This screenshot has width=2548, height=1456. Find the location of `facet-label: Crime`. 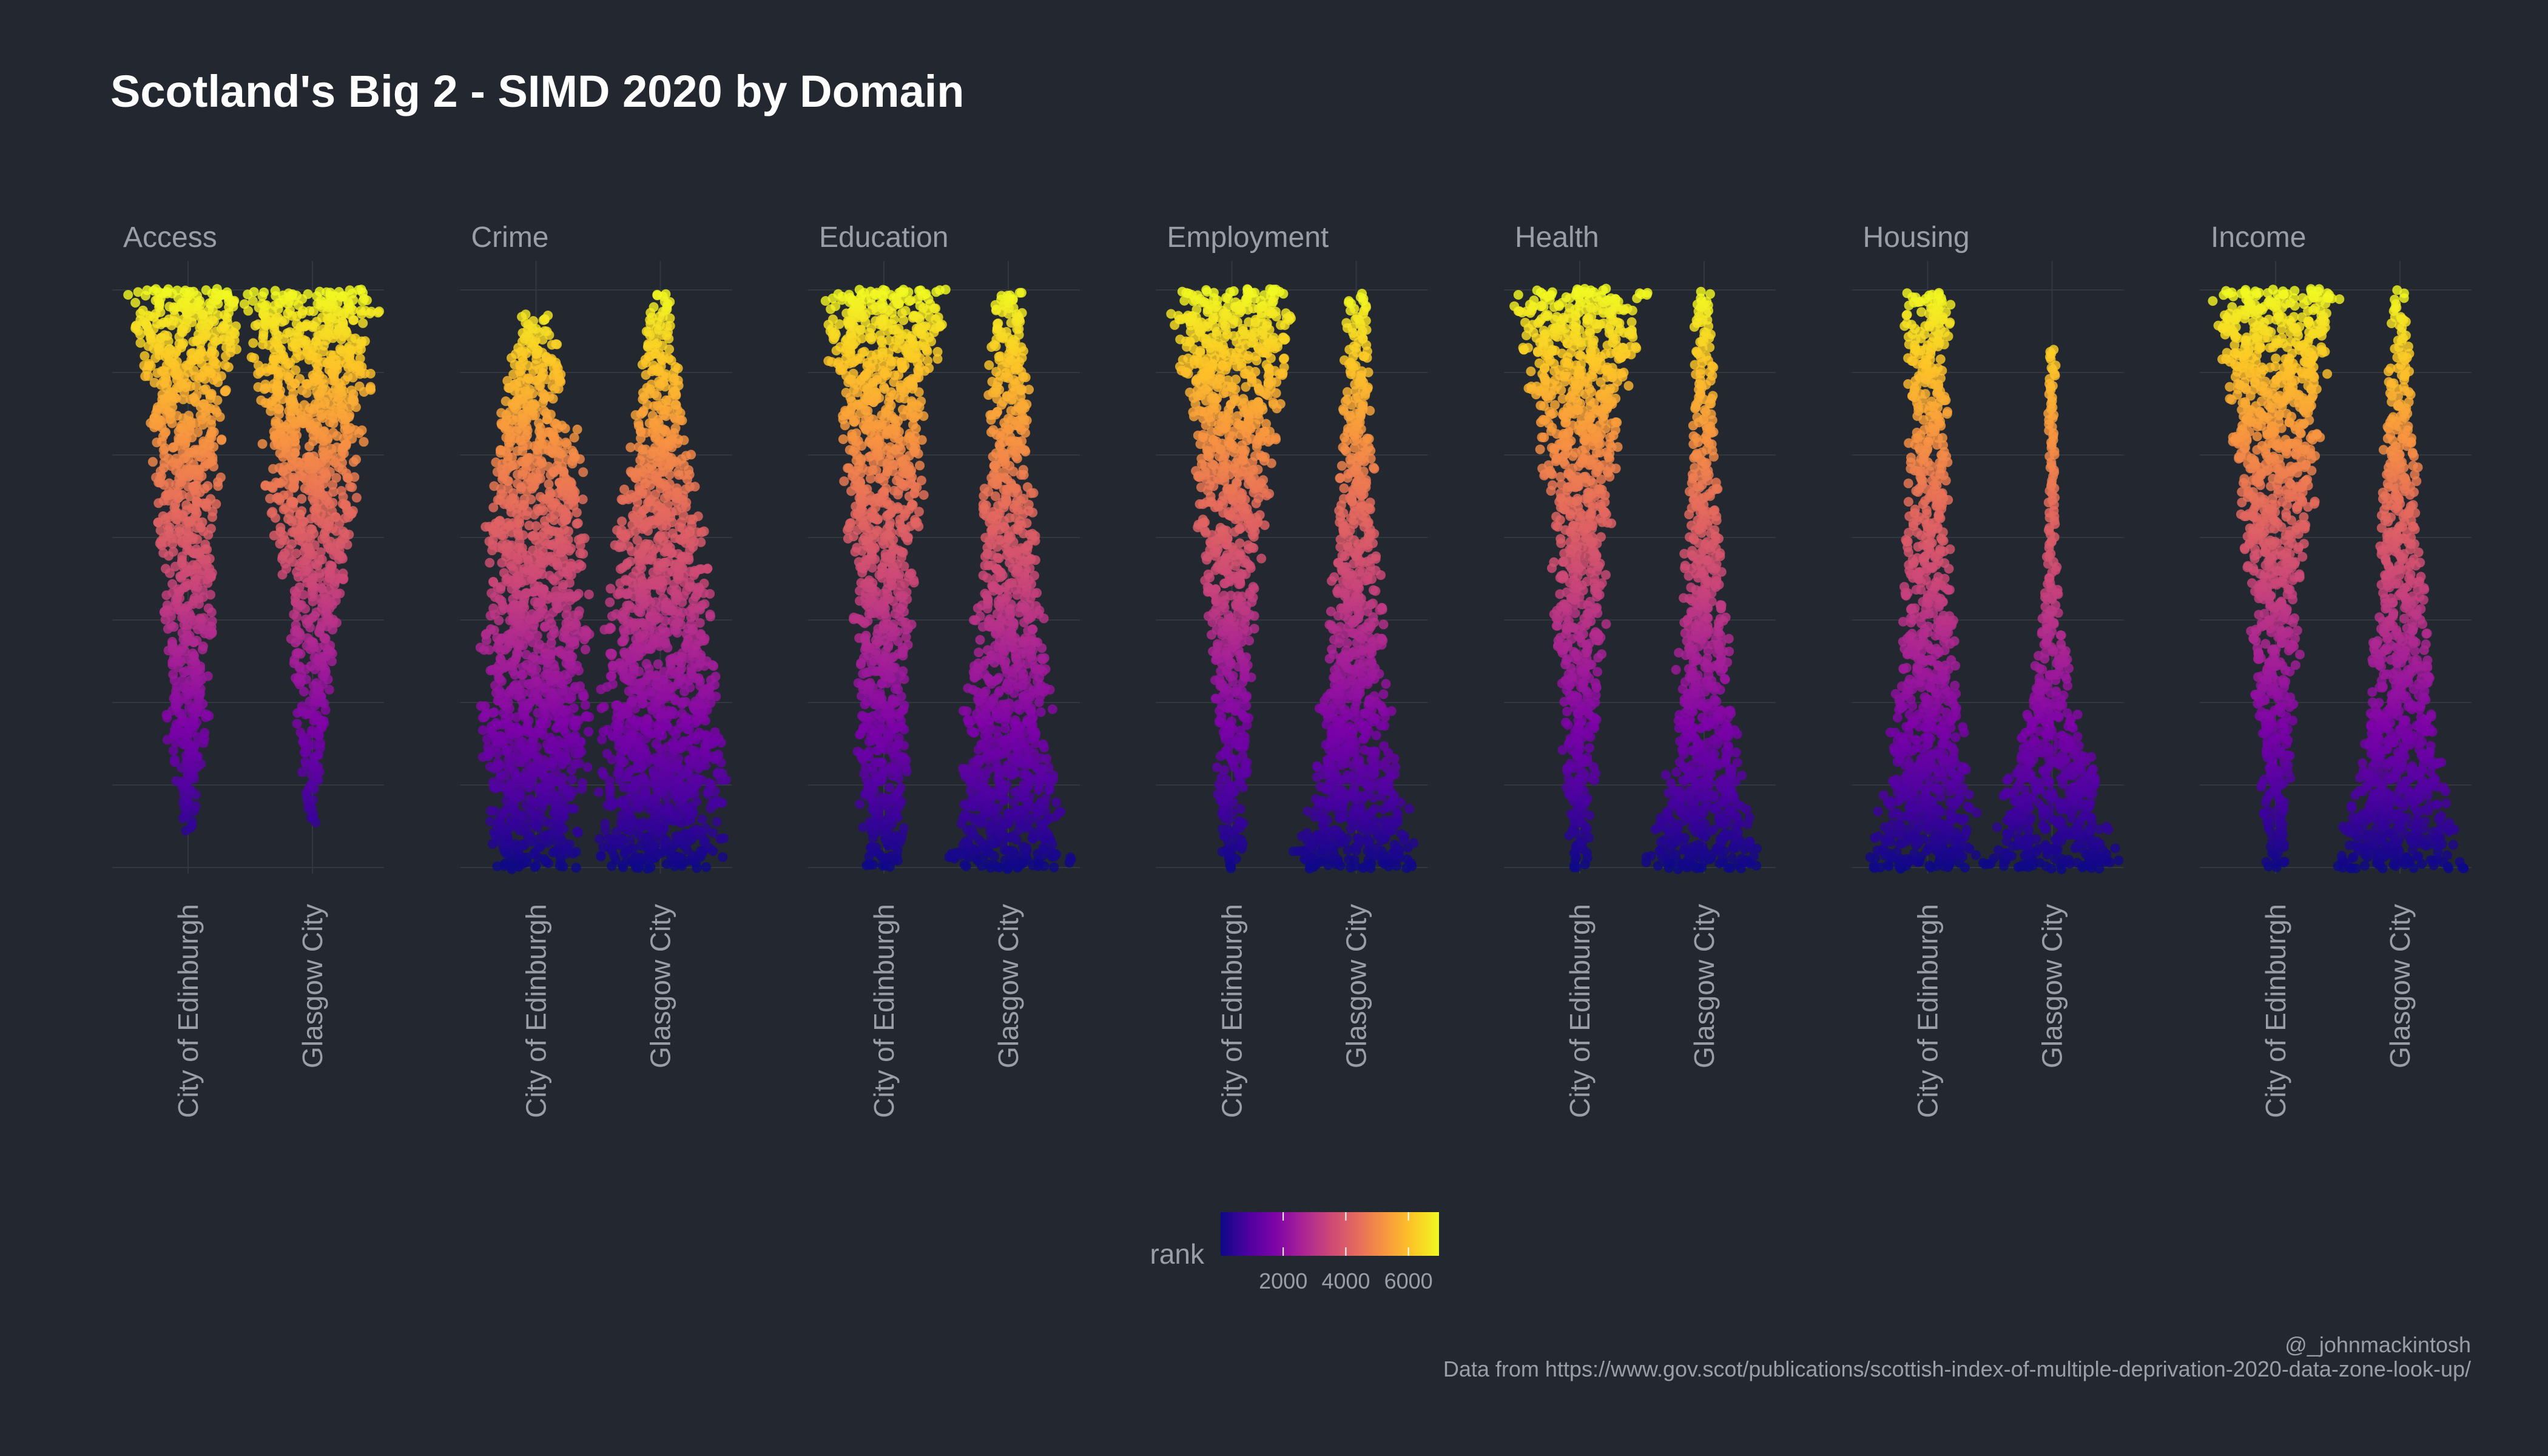

facet-label: Crime is located at coordinates (510, 237).